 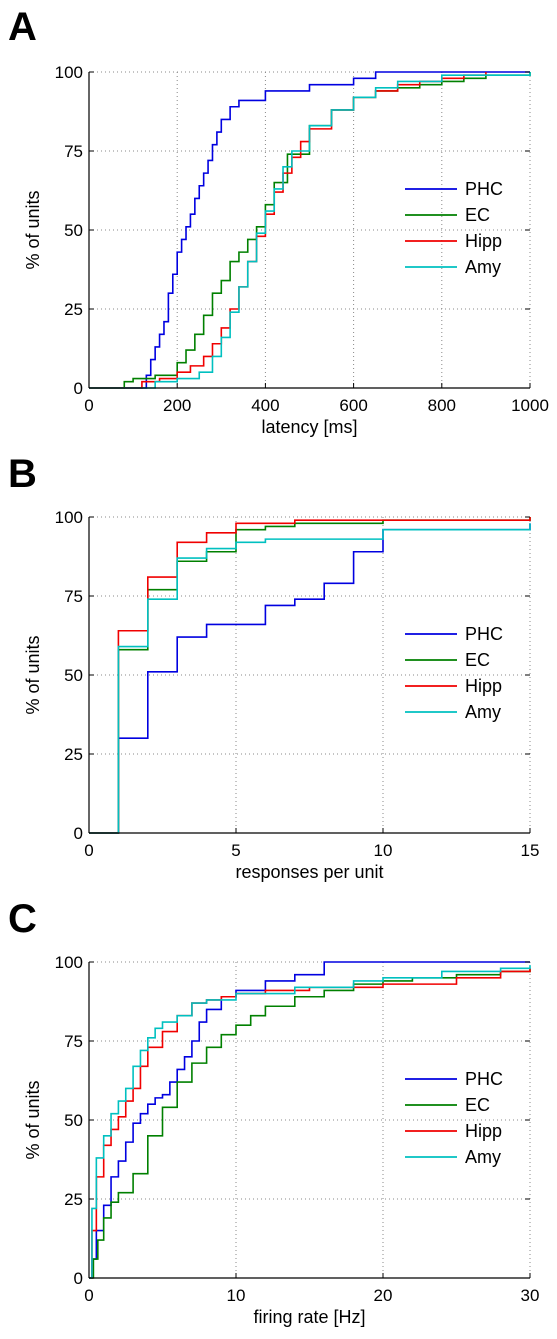 I want to click on x-tick-label: 15, so click(x=530, y=850).